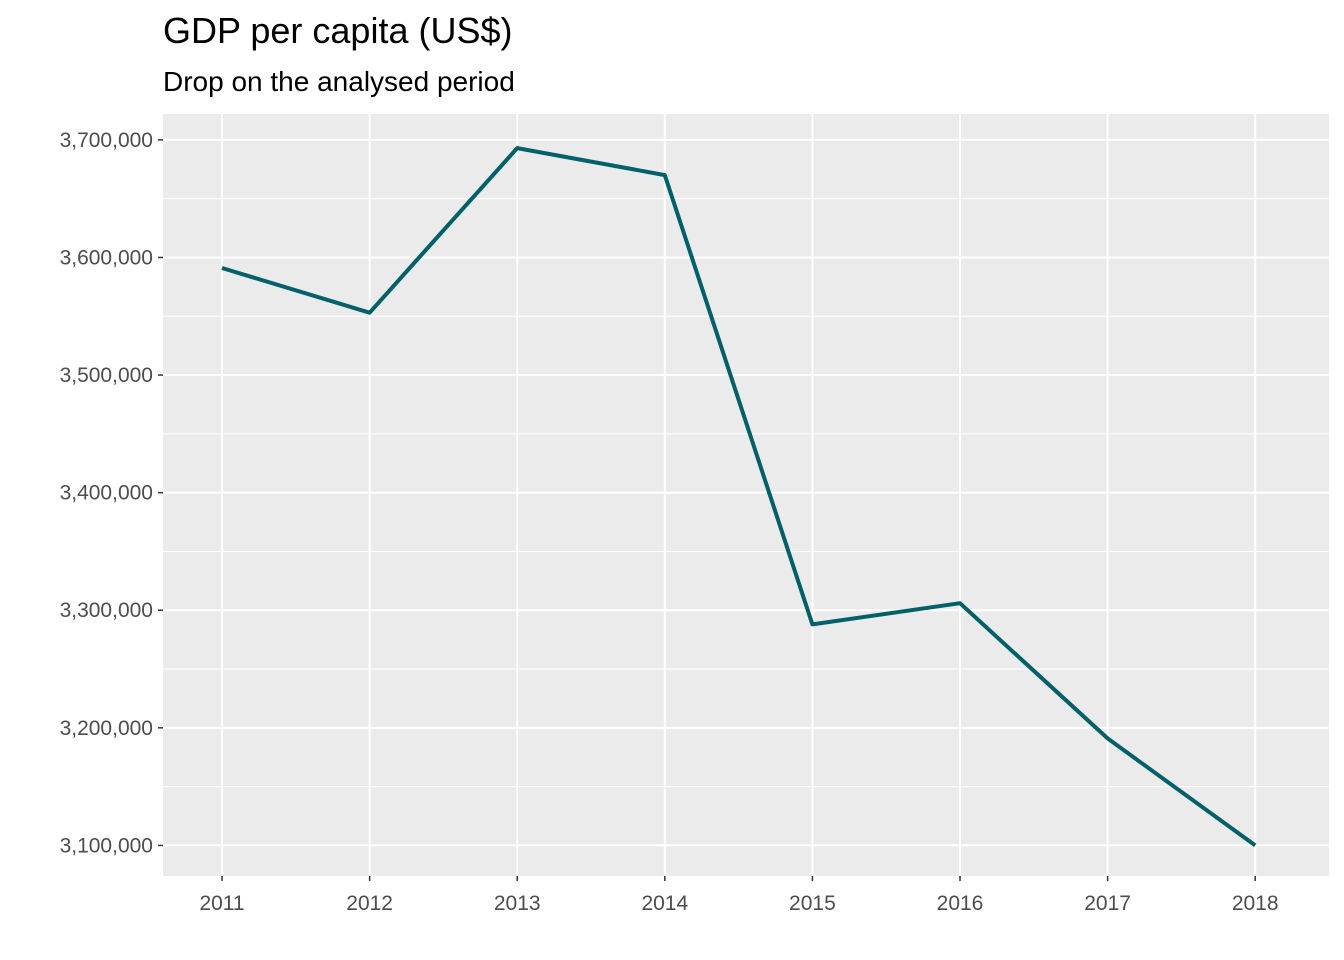 This screenshot has height=960, width=1344. What do you see at coordinates (664, 903) in the screenshot?
I see `x-tick-label: 2014` at bounding box center [664, 903].